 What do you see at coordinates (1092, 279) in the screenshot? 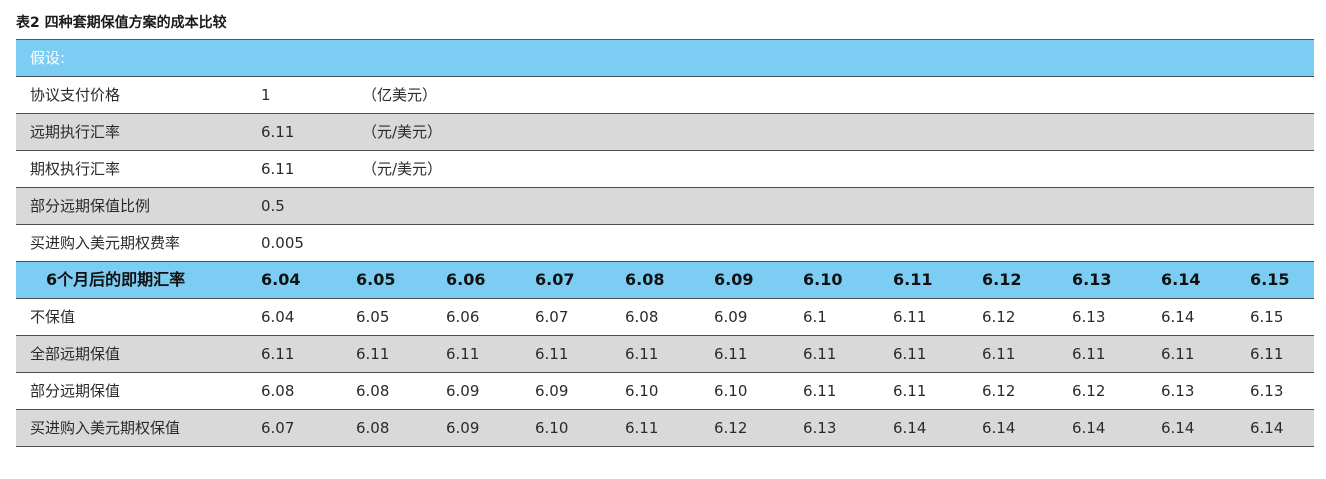
I see `column-header: 6.13` at bounding box center [1092, 279].